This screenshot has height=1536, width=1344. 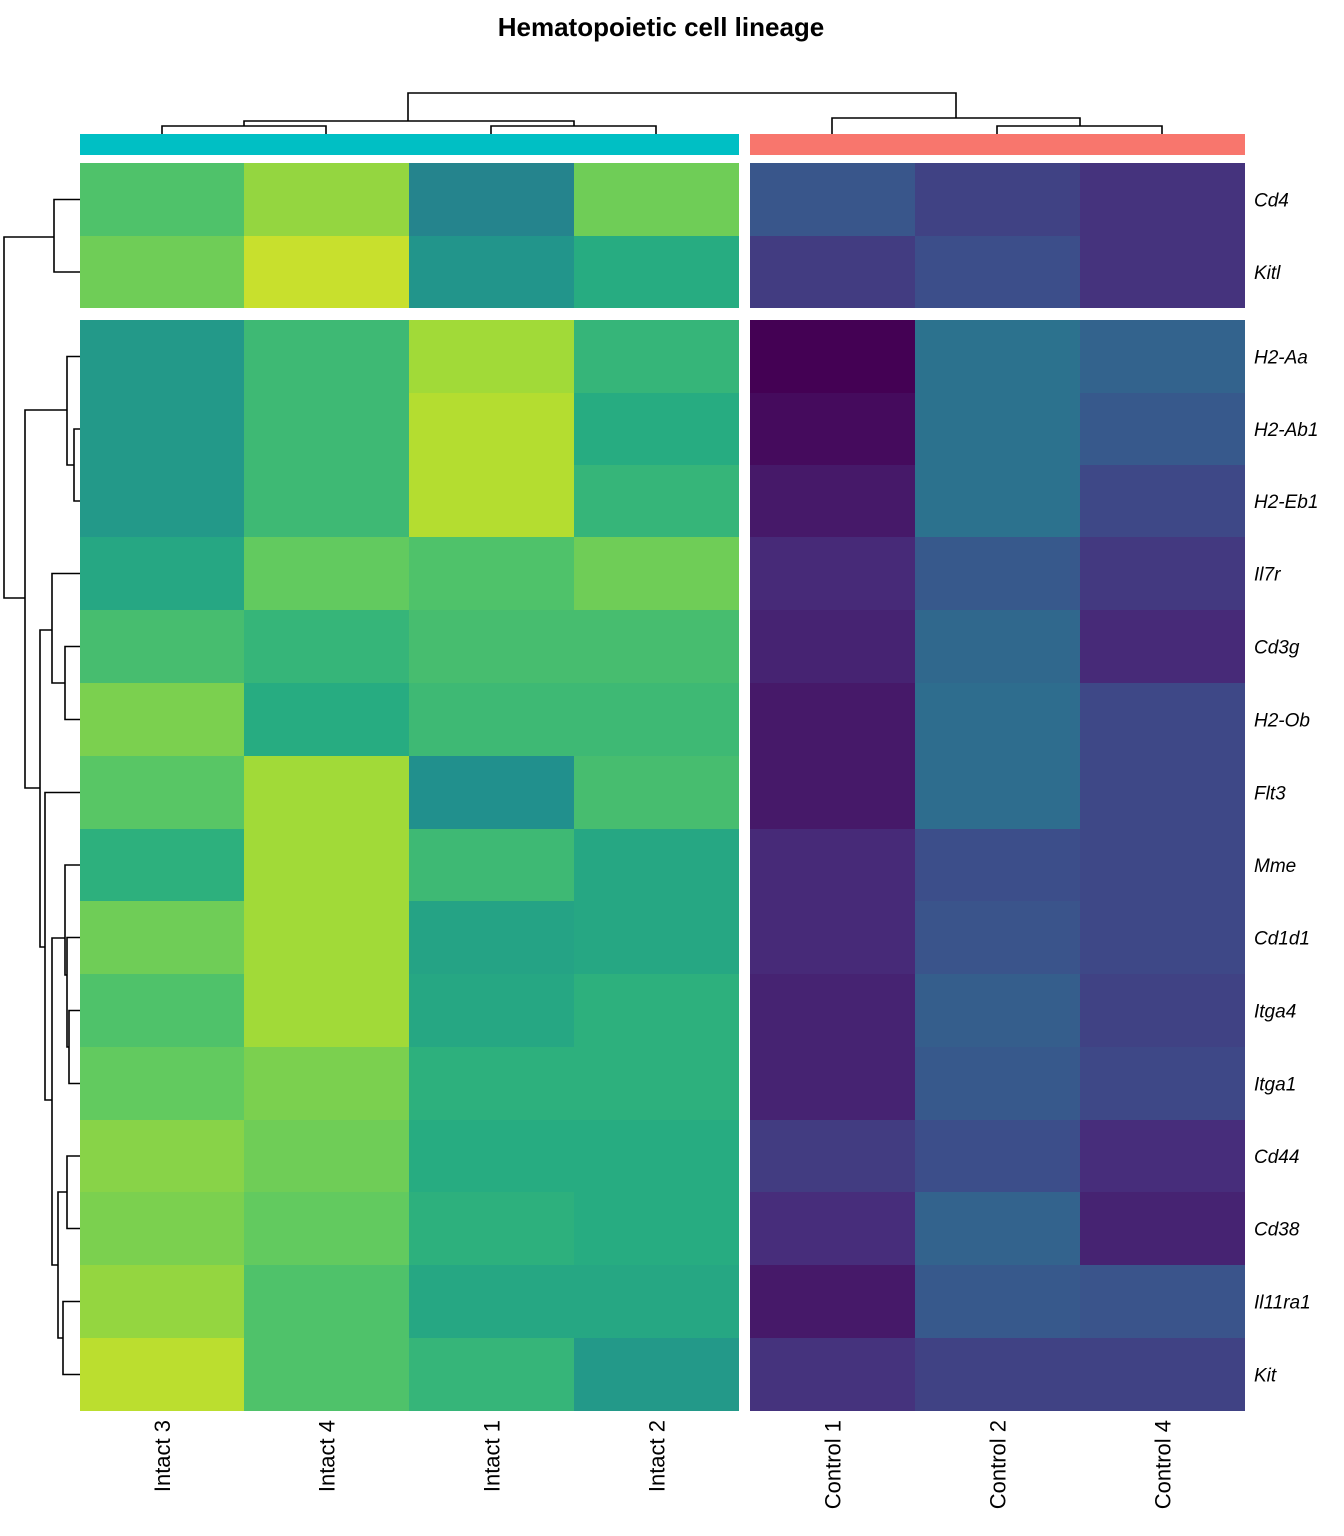 I want to click on column-label: Control 4, so click(x=1163, y=1464).